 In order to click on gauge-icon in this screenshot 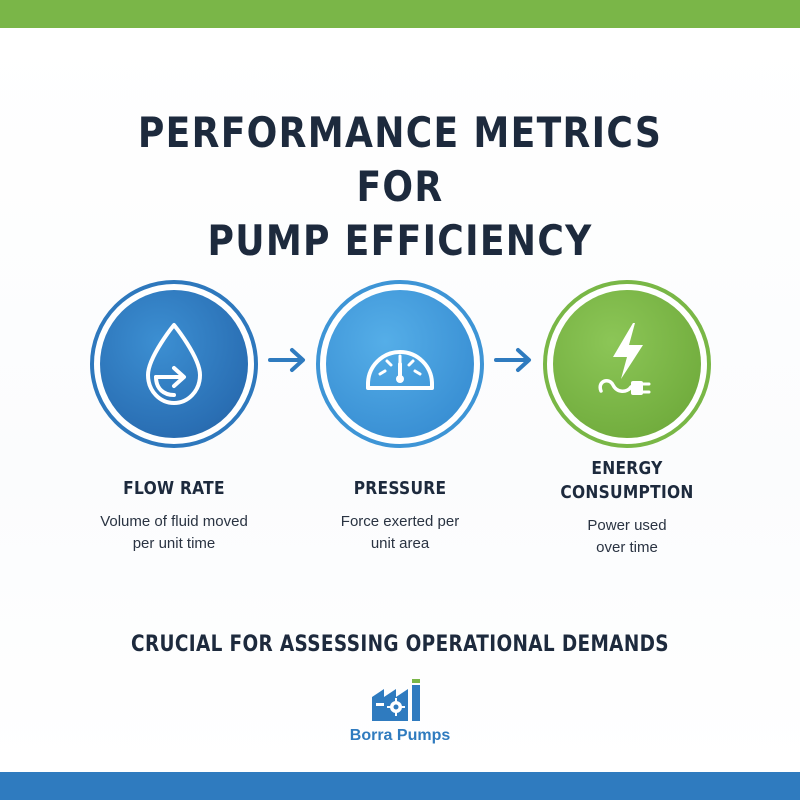, I will do `click(400, 370)`.